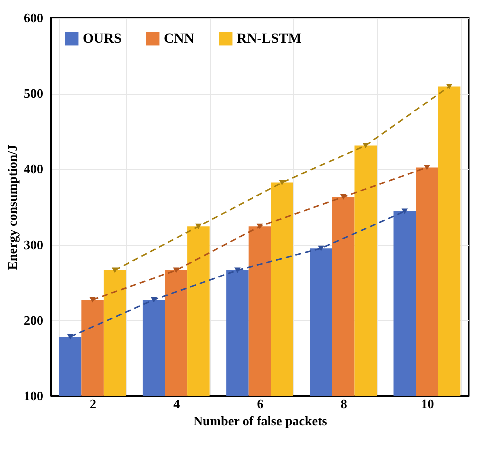 The height and width of the screenshot is (453, 495). What do you see at coordinates (34, 244) in the screenshot?
I see `y-tick-label: 300` at bounding box center [34, 244].